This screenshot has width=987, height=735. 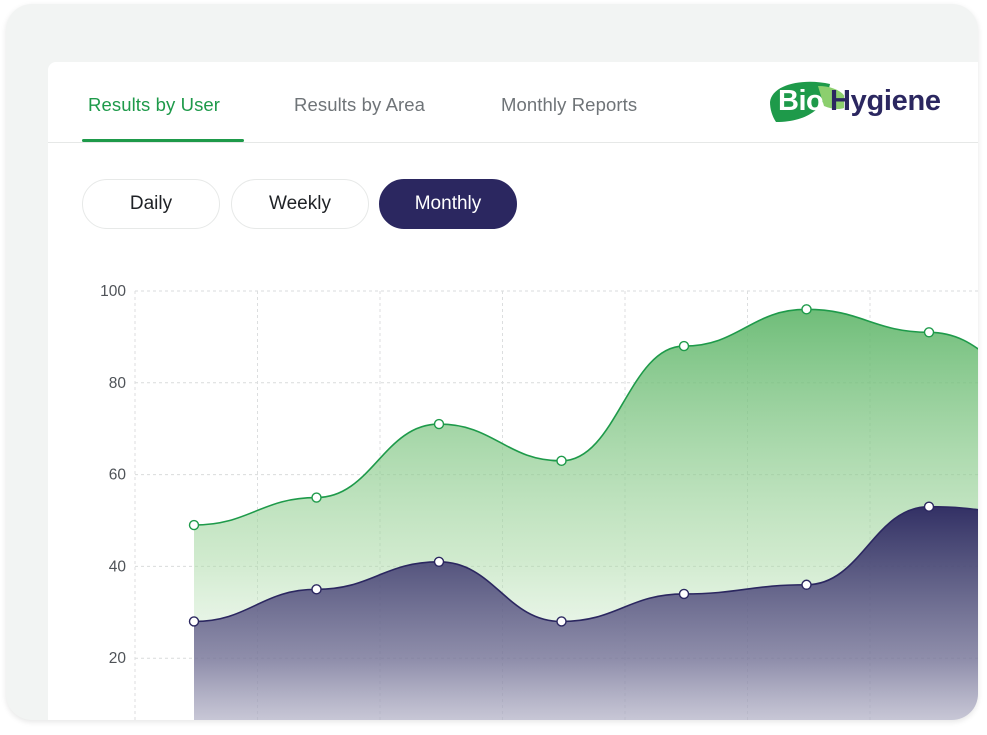 What do you see at coordinates (163, 140) in the screenshot?
I see `active-tab-indicator` at bounding box center [163, 140].